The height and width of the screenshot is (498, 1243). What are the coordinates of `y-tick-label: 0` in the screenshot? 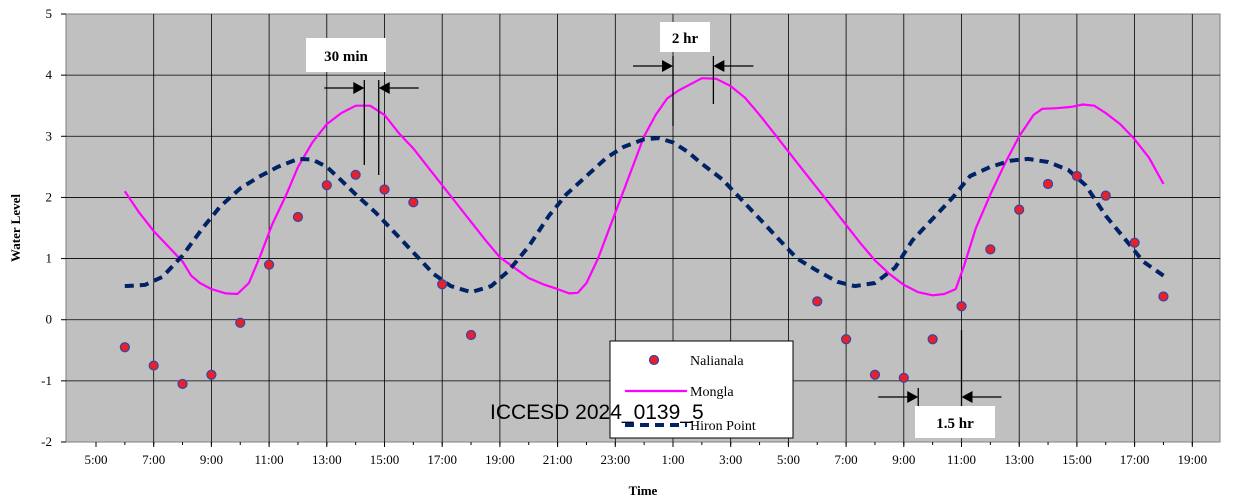 It's located at (49, 319).